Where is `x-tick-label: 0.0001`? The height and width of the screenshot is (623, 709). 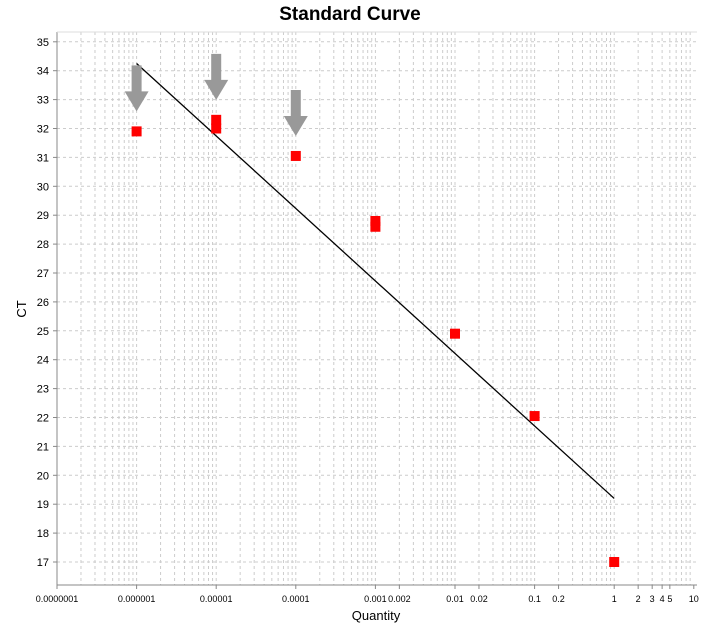
x-tick-label: 0.0001 is located at coordinates (296, 599).